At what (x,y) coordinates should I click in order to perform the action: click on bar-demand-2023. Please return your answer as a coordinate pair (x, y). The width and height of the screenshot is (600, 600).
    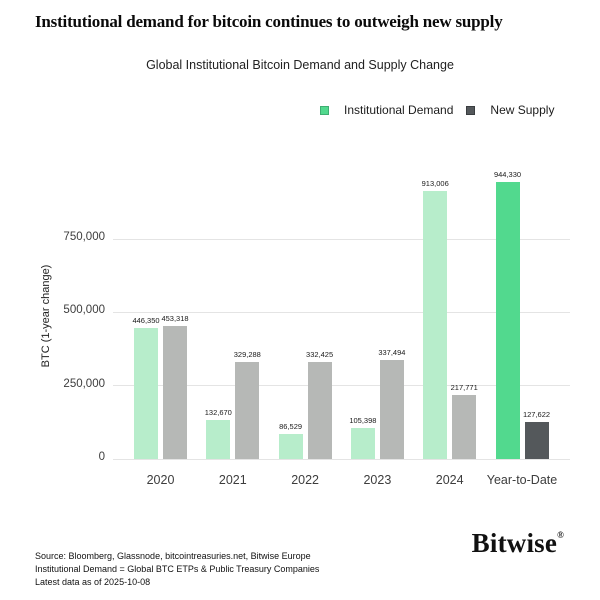
    Looking at the image, I should click on (362, 443).